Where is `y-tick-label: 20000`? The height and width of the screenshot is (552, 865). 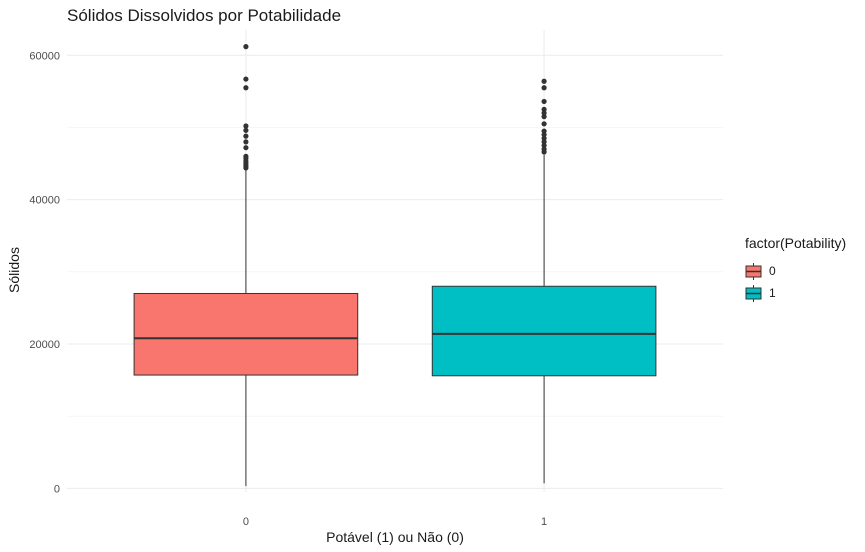
y-tick-label: 20000 is located at coordinates (44, 345).